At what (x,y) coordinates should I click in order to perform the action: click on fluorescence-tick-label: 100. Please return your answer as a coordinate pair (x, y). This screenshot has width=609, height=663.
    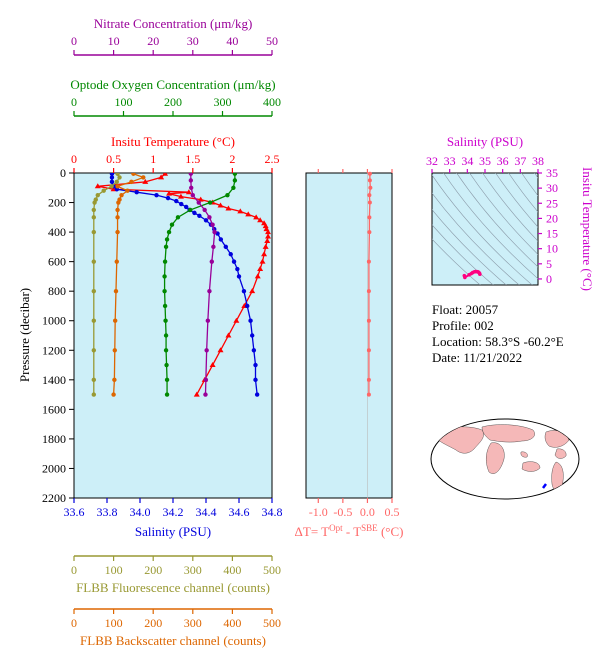
    Looking at the image, I should click on (114, 570).